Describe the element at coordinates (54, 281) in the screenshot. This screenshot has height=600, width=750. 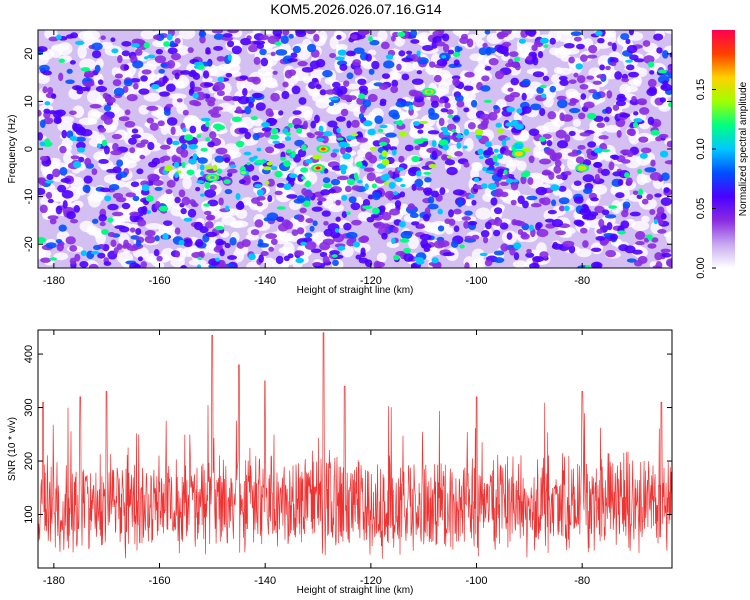
I see `x-tick-label: -180` at that location.